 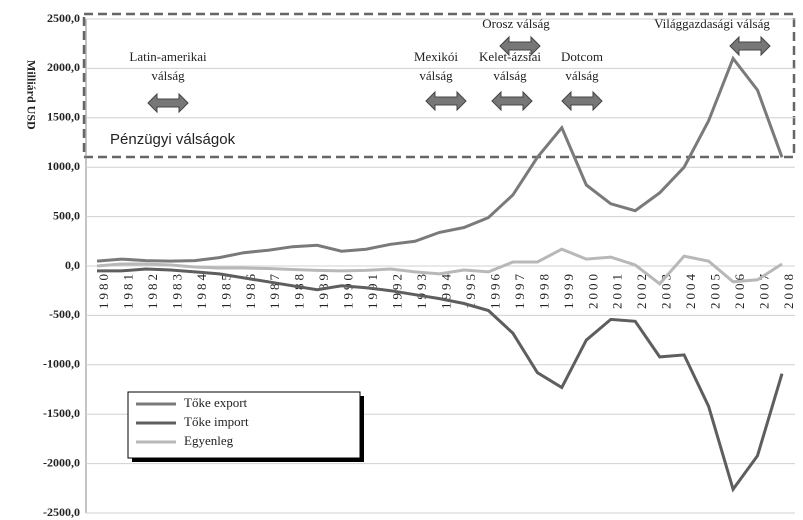 I want to click on x-tick-label: 1981, so click(x=127, y=290).